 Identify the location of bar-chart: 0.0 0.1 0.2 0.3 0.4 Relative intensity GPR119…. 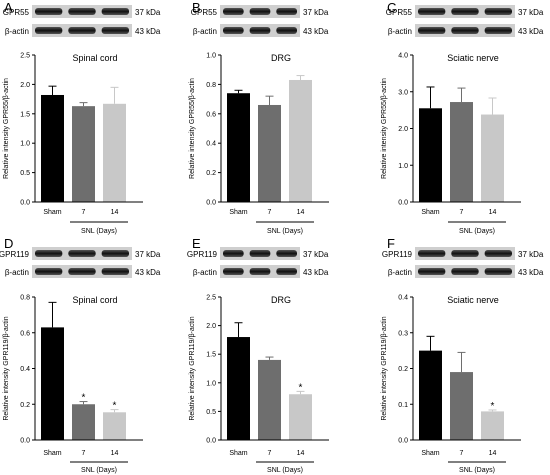
(451, 384).